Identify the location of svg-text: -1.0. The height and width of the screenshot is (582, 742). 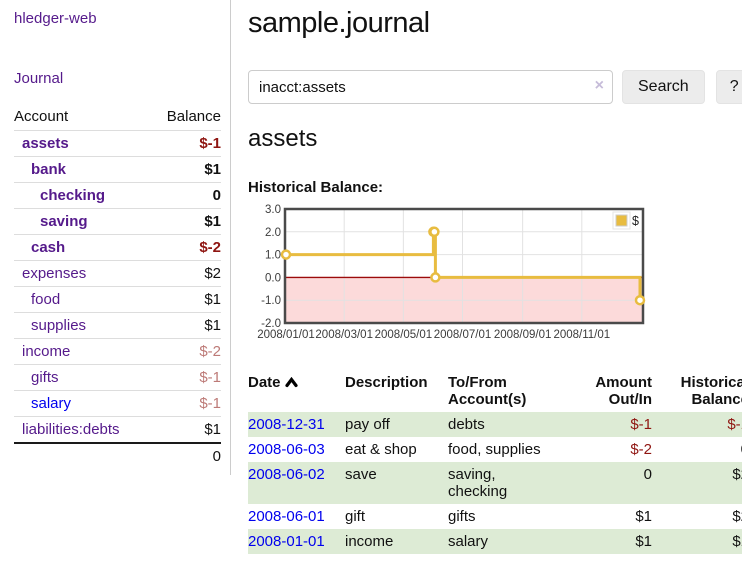
(271, 301).